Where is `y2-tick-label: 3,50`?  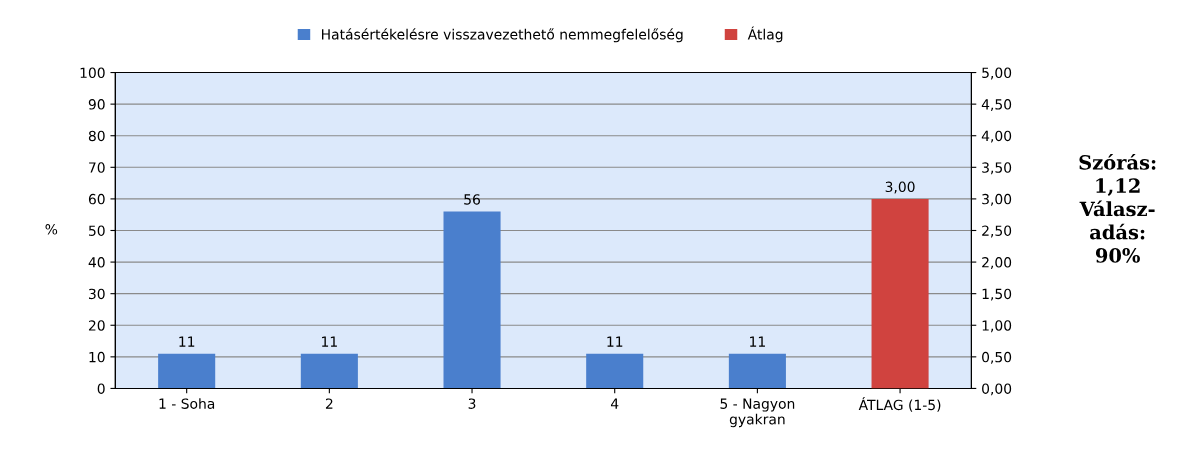 y2-tick-label: 3,50 is located at coordinates (997, 168).